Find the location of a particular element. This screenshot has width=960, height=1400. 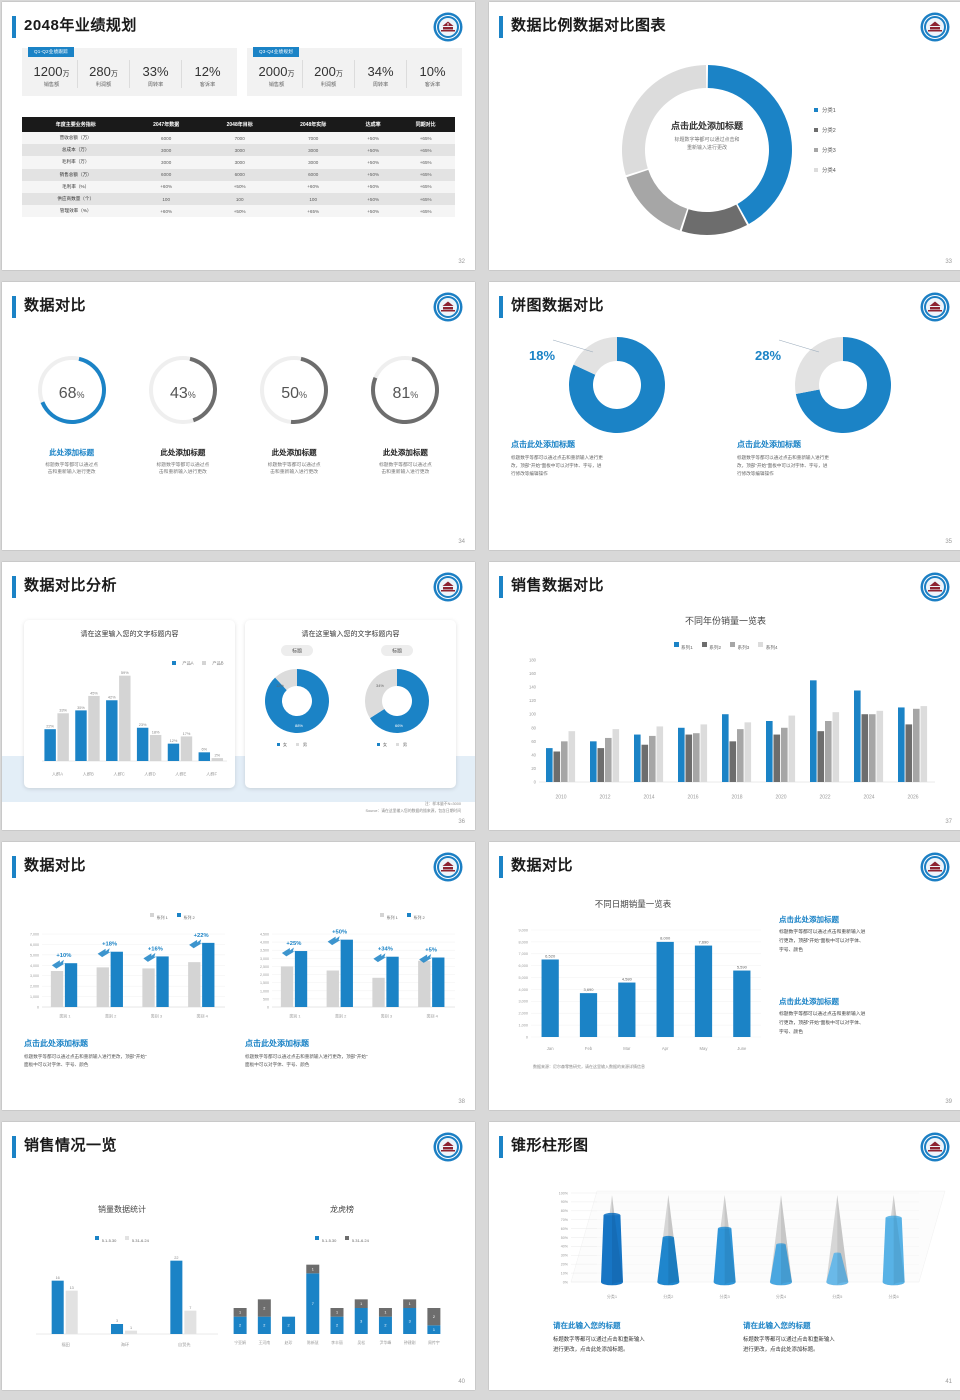

gauge-value: 43% is located at coordinates (182, 393).